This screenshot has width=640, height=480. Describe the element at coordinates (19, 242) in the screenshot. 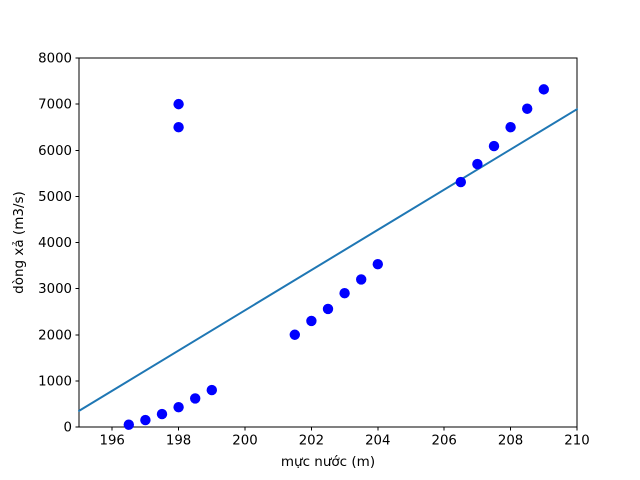

I see `y-axis-label: dòng xả (m3/s)` at that location.